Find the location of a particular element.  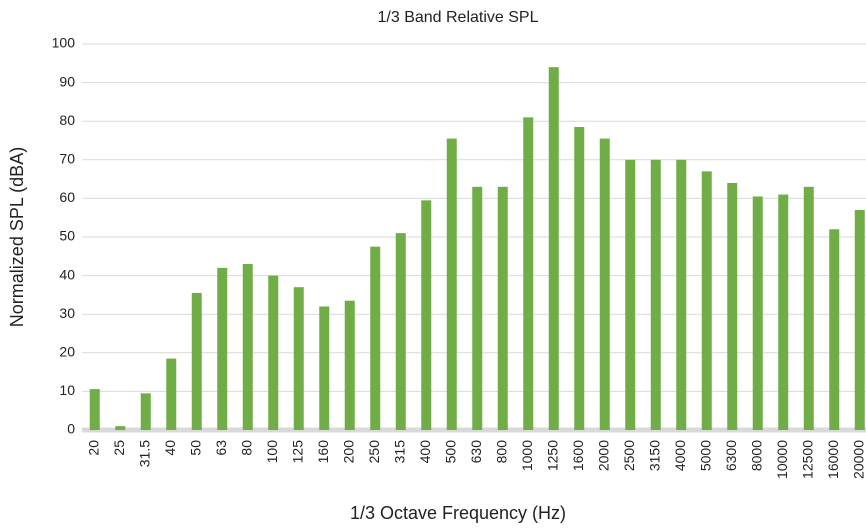

x-tick-label: 8000 is located at coordinates (756, 455).